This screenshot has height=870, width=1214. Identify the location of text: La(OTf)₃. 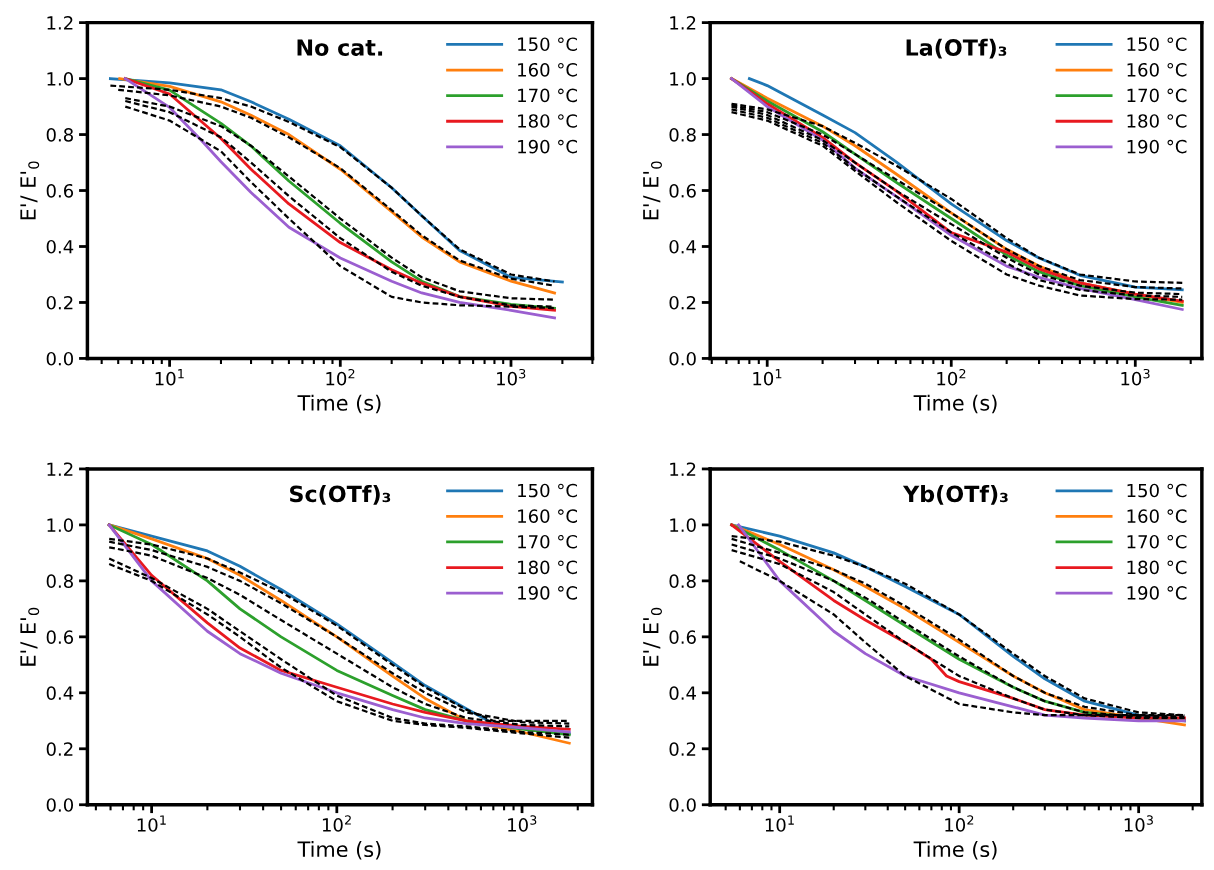
(956, 48).